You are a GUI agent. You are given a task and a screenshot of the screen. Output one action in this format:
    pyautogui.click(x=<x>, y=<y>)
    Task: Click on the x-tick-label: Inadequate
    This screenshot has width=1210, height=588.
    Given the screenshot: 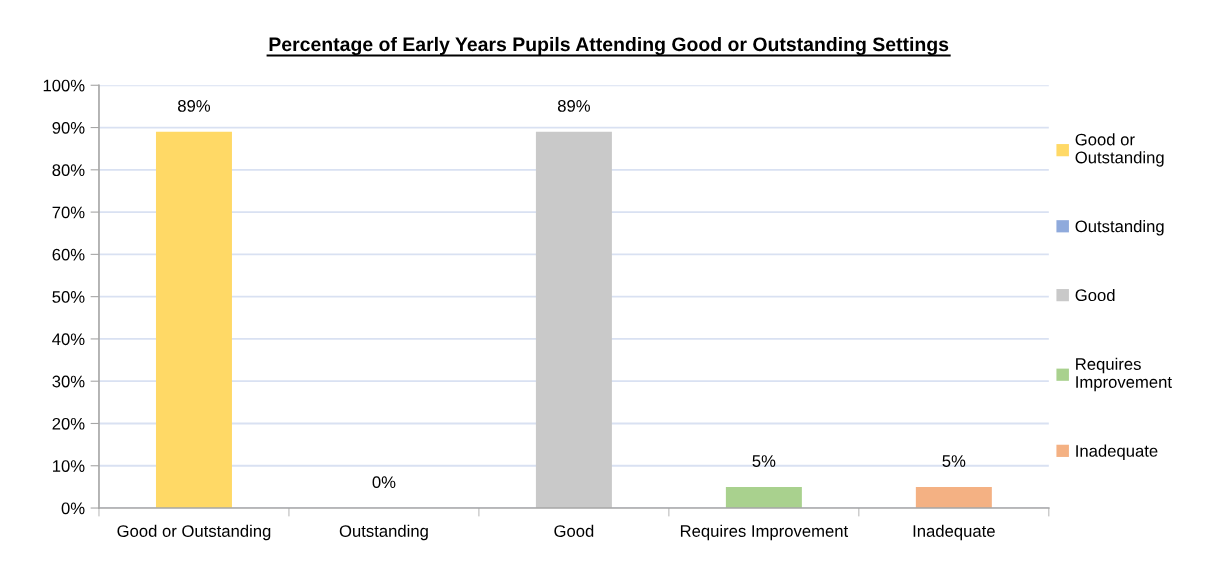 What is the action you would take?
    pyautogui.click(x=954, y=532)
    